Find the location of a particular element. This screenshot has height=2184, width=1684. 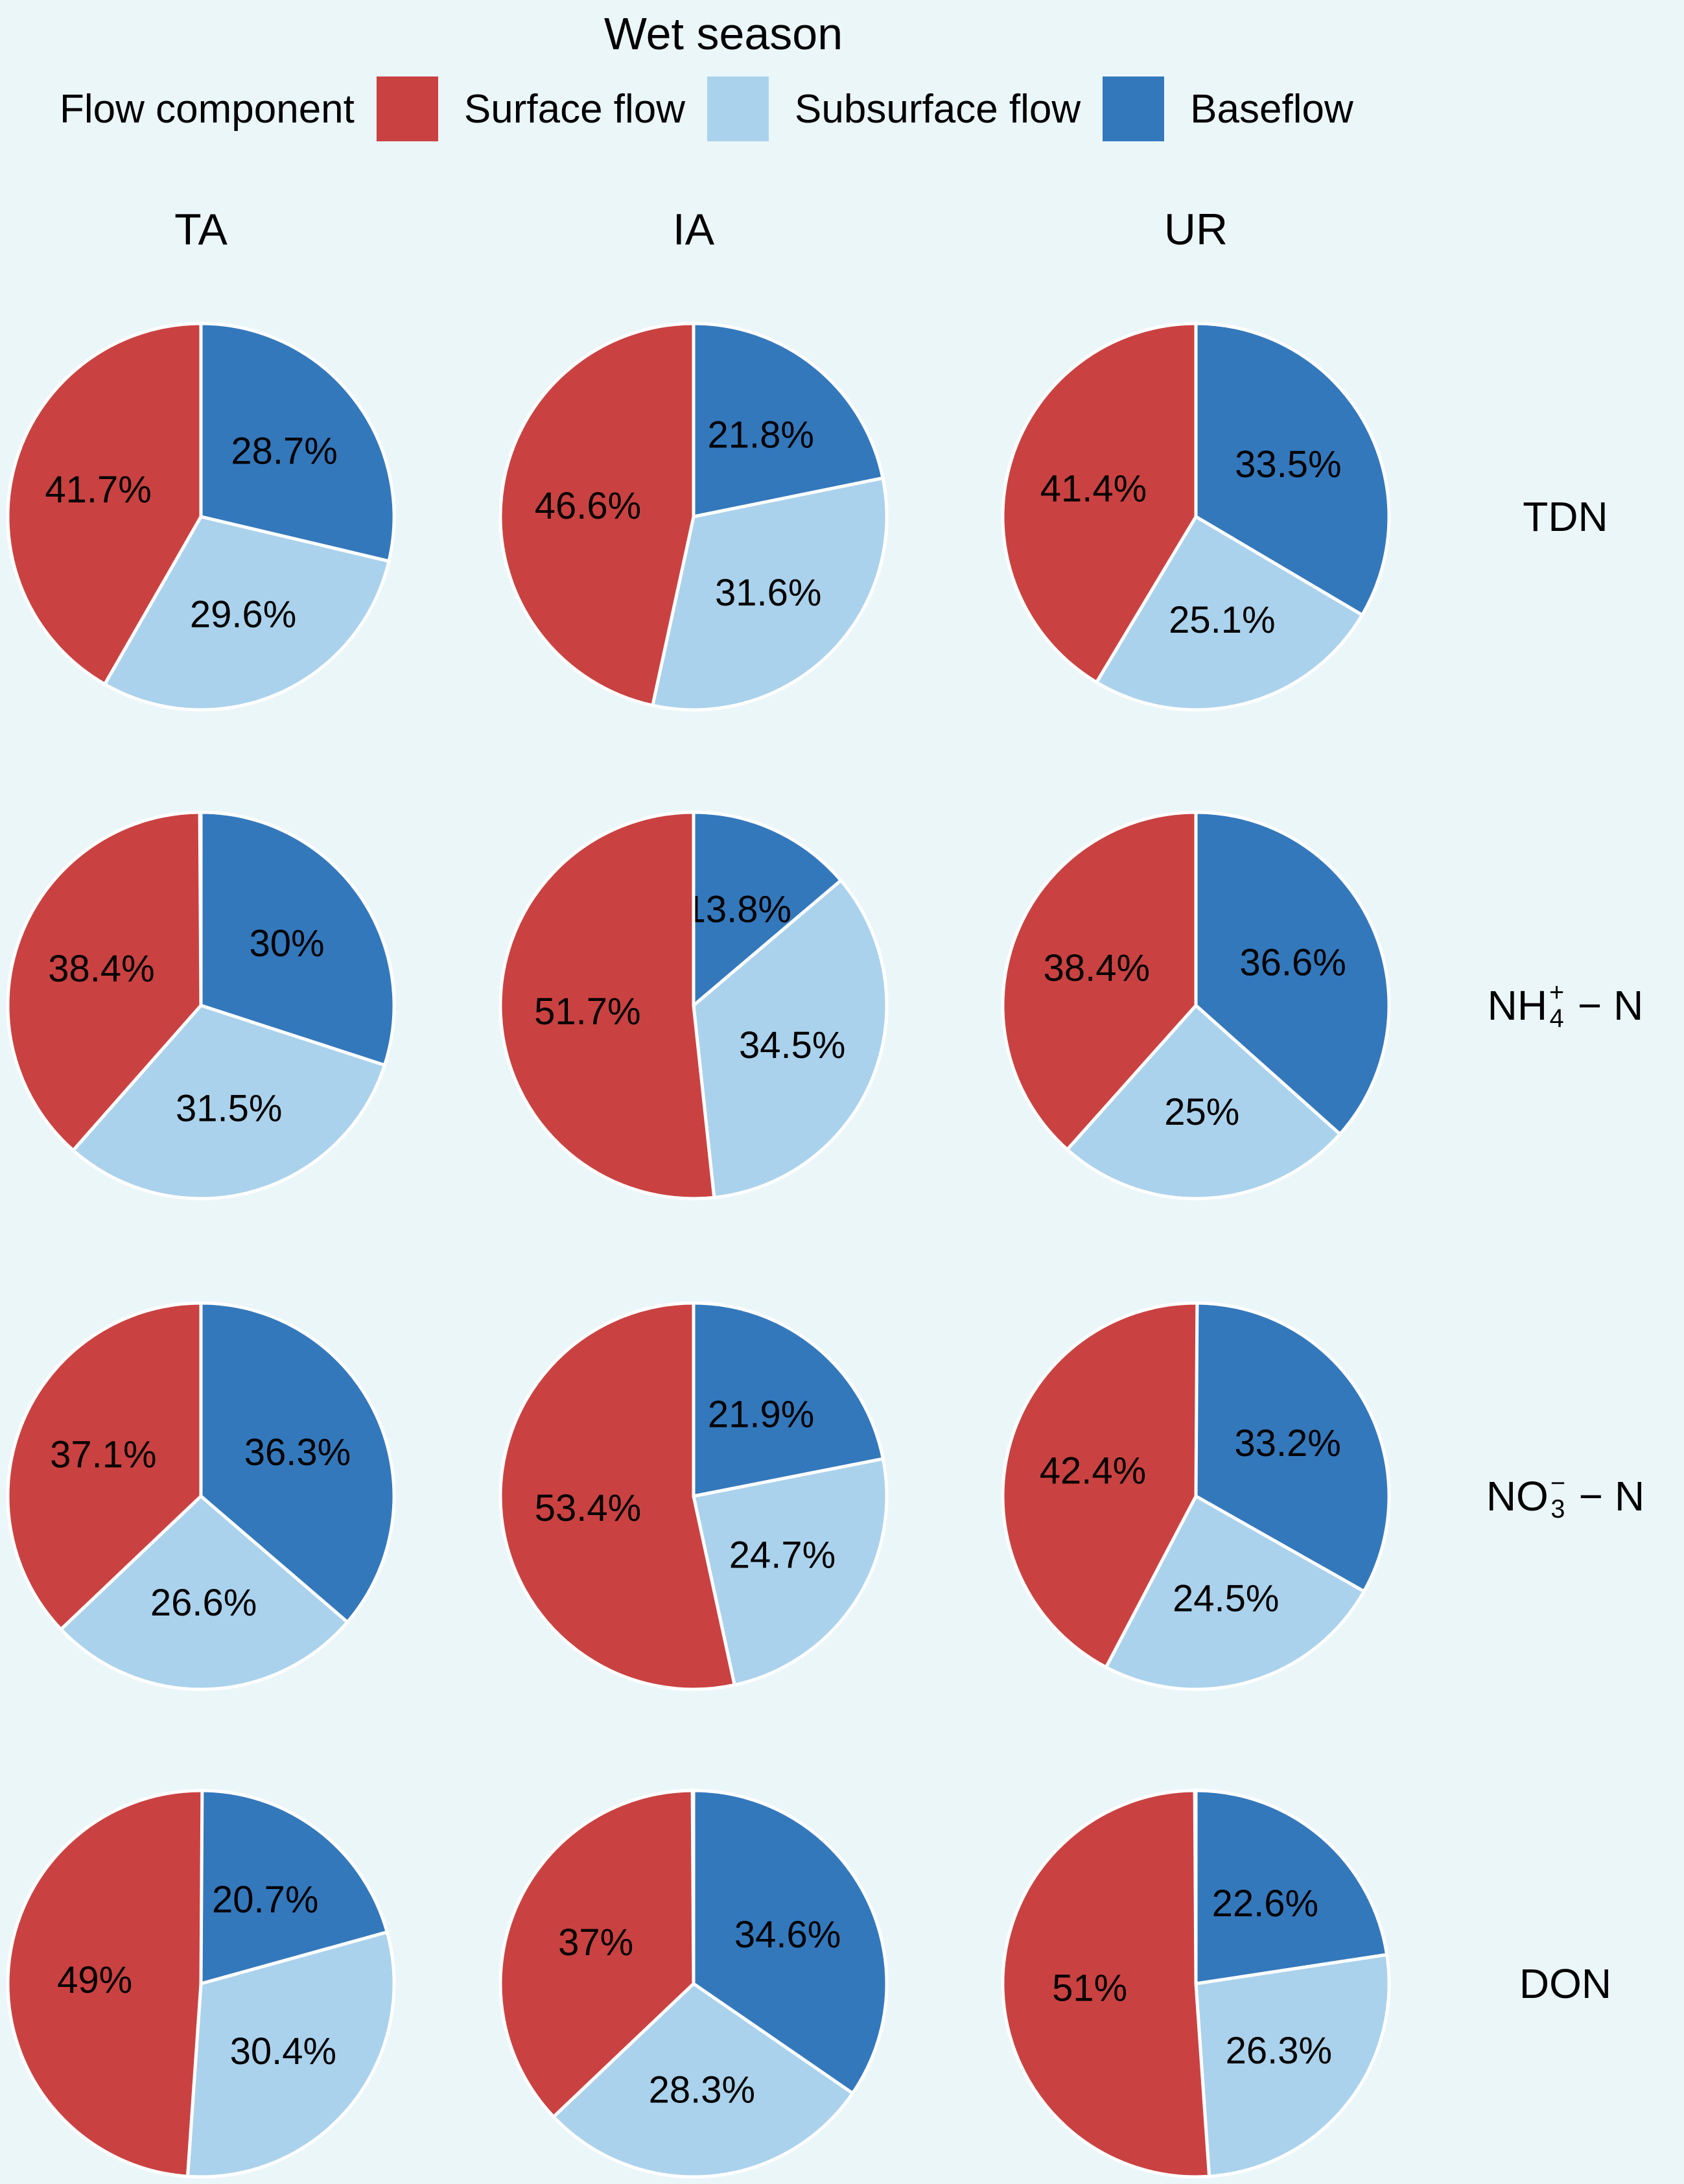

row-label-scripts: −3 is located at coordinates (1557, 1496).